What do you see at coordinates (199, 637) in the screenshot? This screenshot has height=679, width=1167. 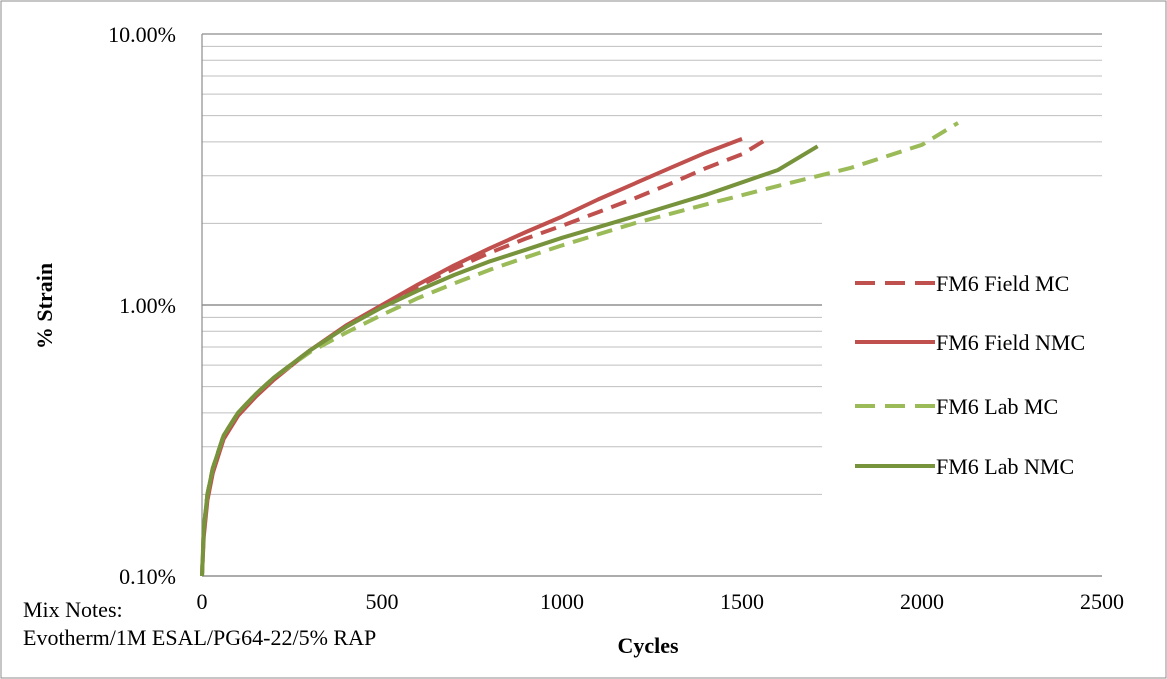 I see `mix-notes-value: Evotherm/1M ESAL/PG64-22/5% RAP` at bounding box center [199, 637].